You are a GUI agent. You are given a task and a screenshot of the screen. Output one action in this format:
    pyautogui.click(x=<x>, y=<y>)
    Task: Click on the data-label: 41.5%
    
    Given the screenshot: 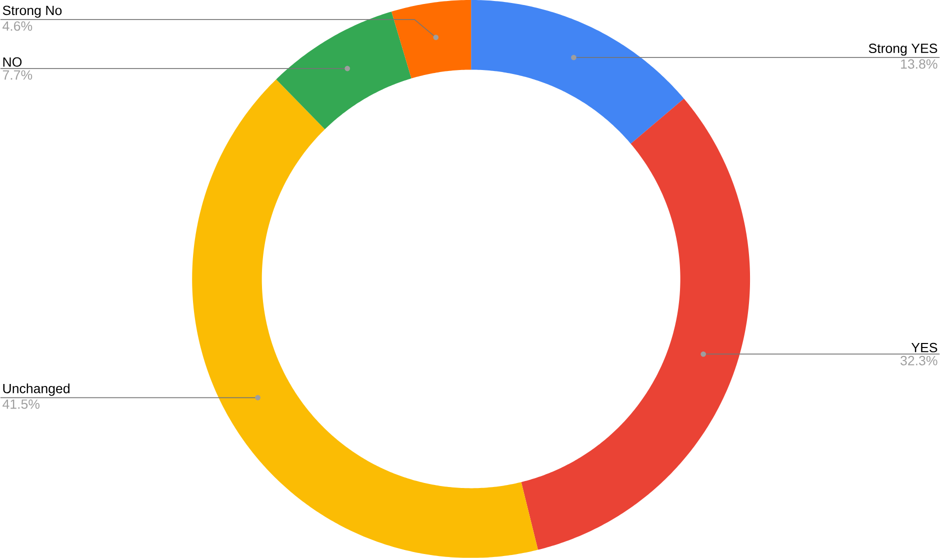 What is the action you would take?
    pyautogui.click(x=21, y=404)
    